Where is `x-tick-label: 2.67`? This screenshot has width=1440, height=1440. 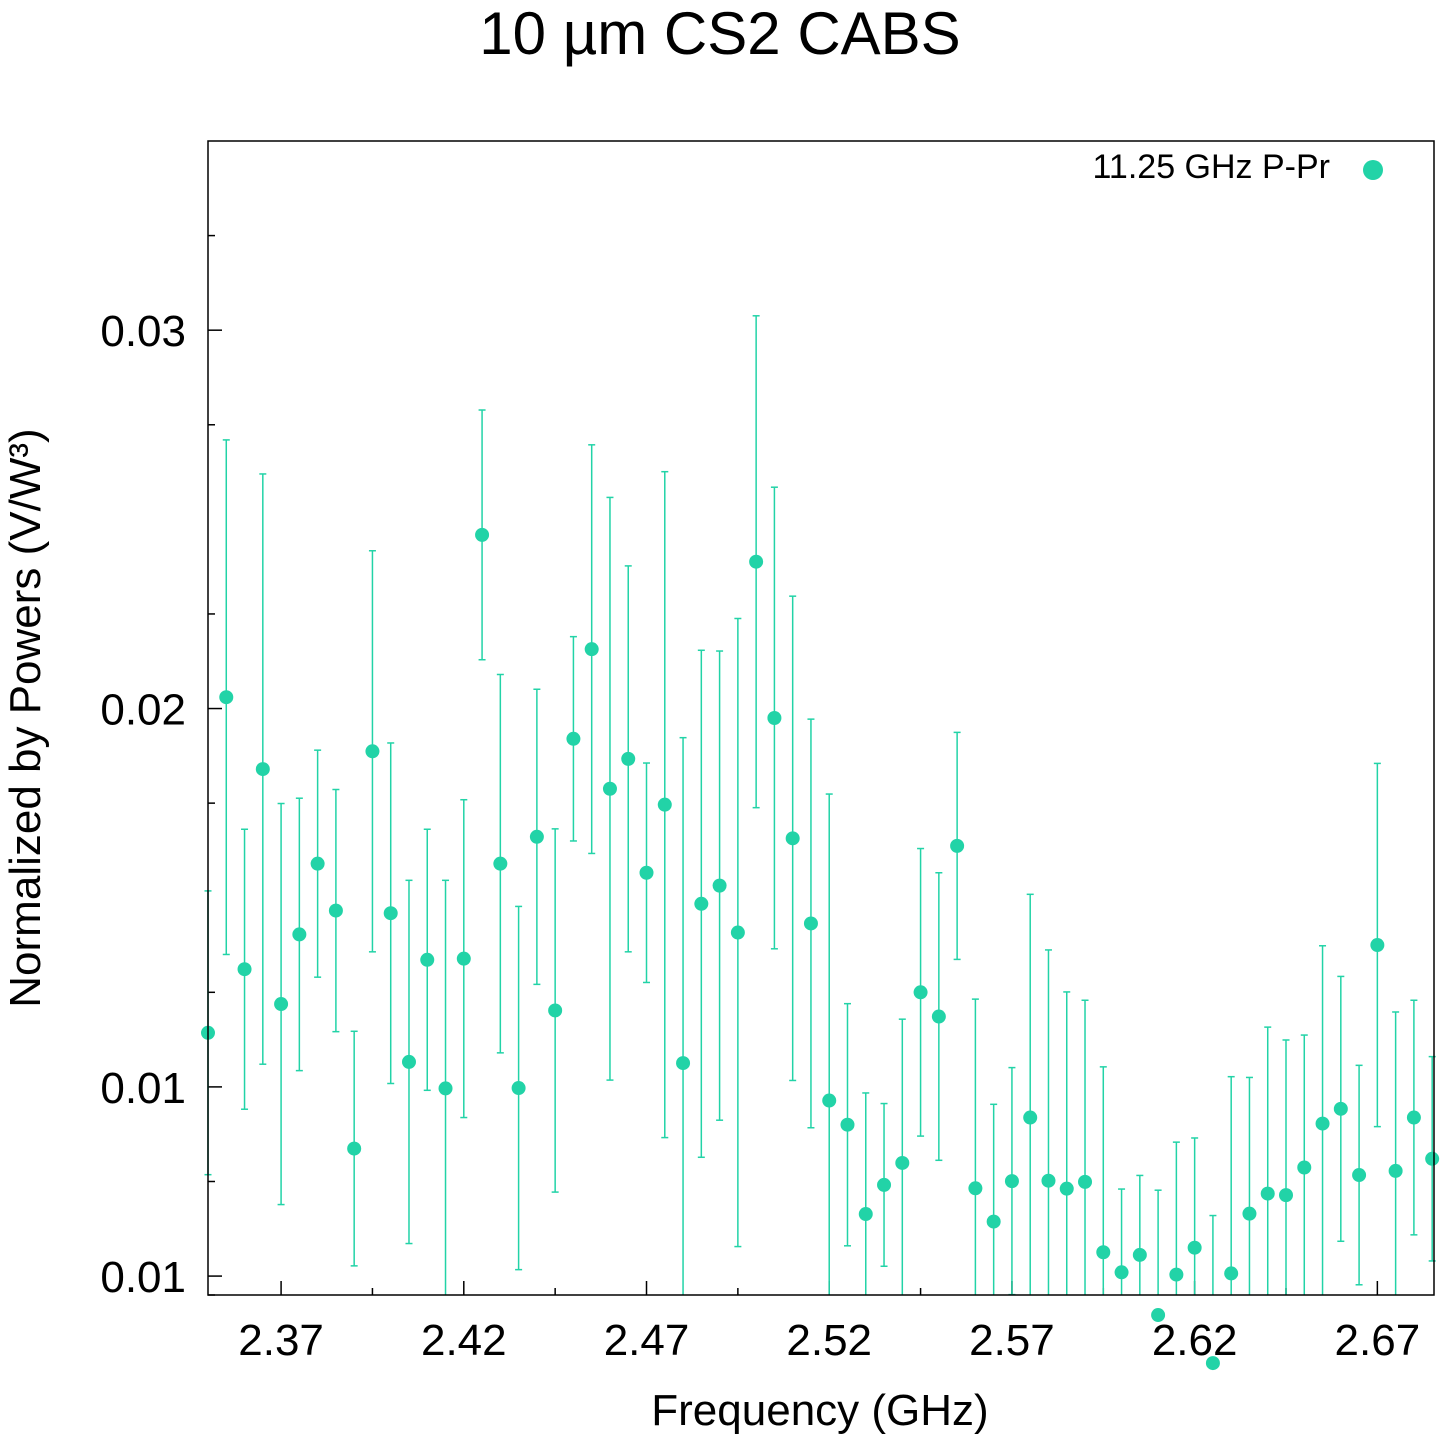 x-tick-label: 2.67 is located at coordinates (1378, 1340).